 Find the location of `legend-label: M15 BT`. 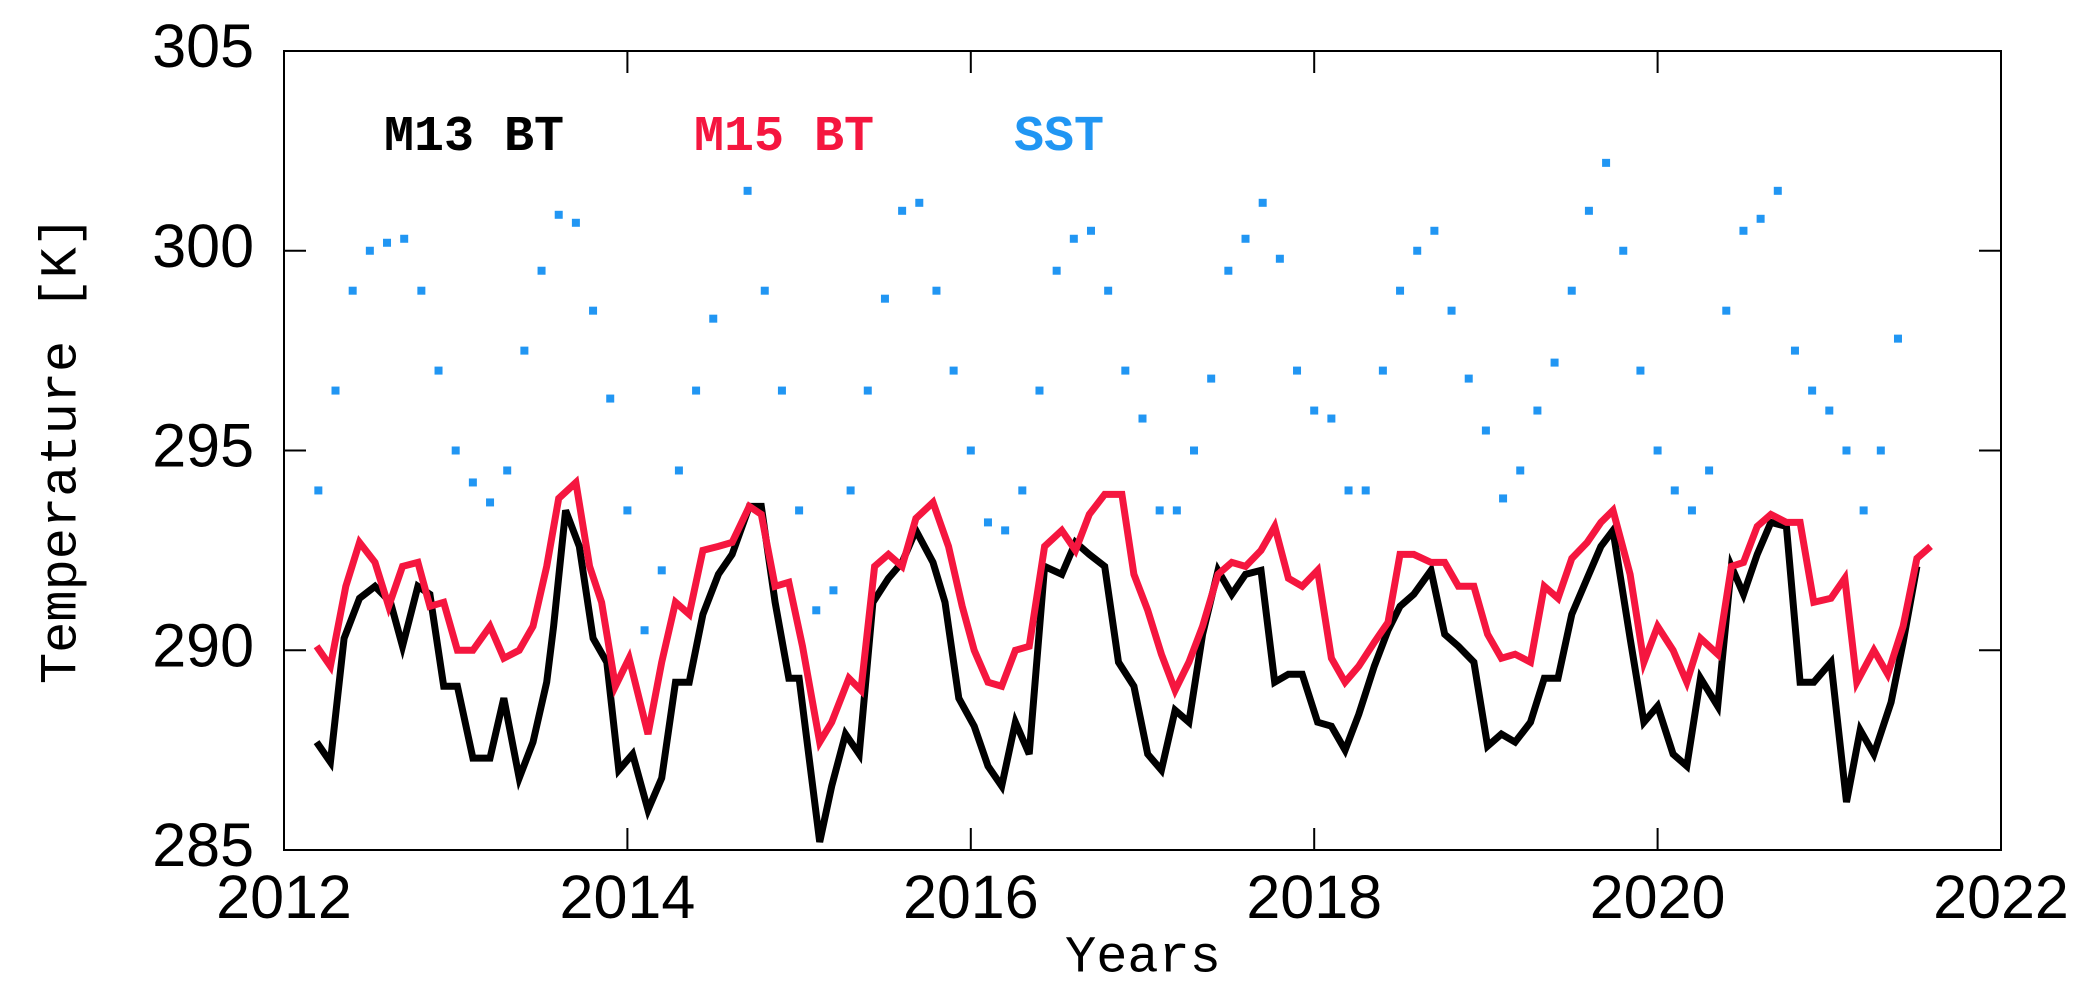

legend-label: M15 BT is located at coordinates (784, 137).